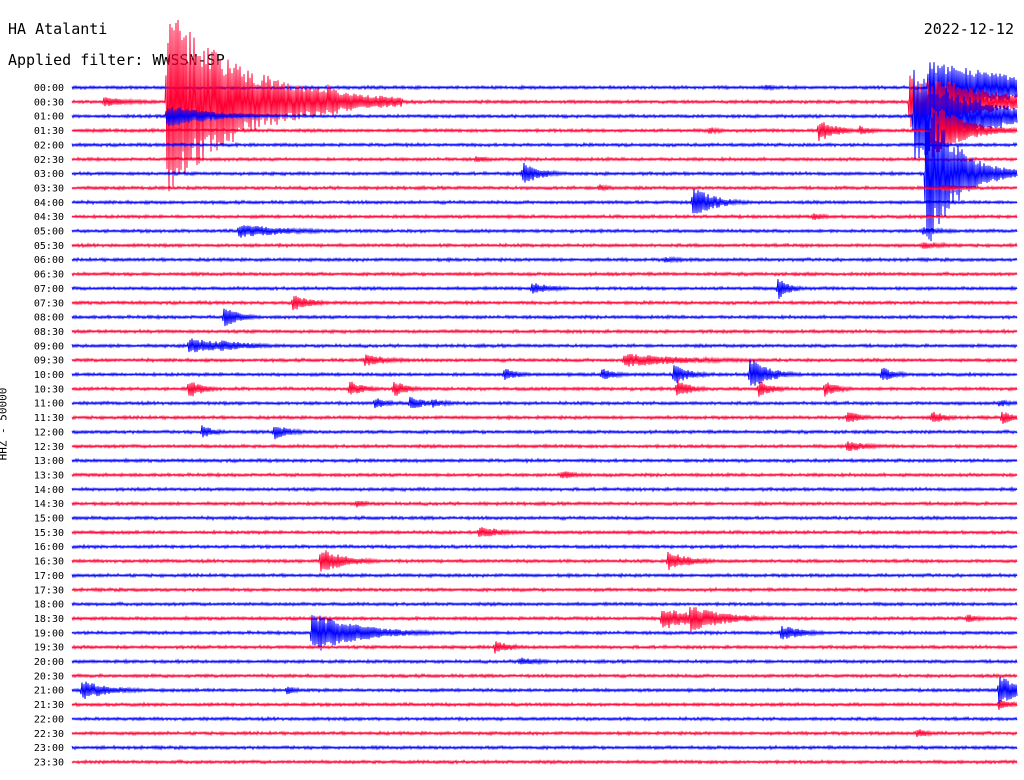 This screenshot has height=780, width=1024. I want to click on row-label: 19:30, so click(49, 648).